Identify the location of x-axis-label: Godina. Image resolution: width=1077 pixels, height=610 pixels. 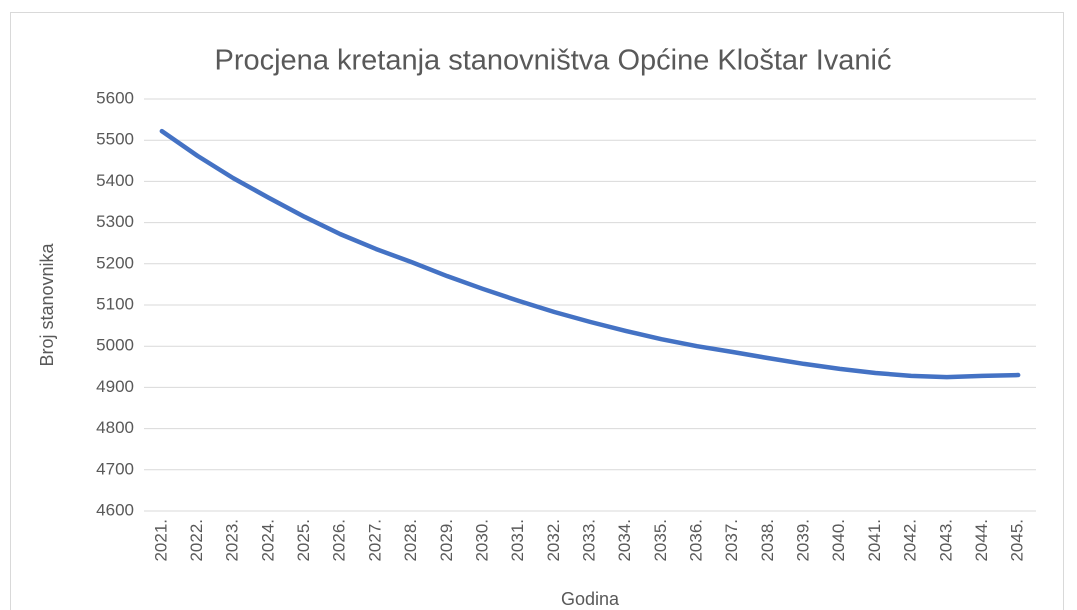
(590, 599).